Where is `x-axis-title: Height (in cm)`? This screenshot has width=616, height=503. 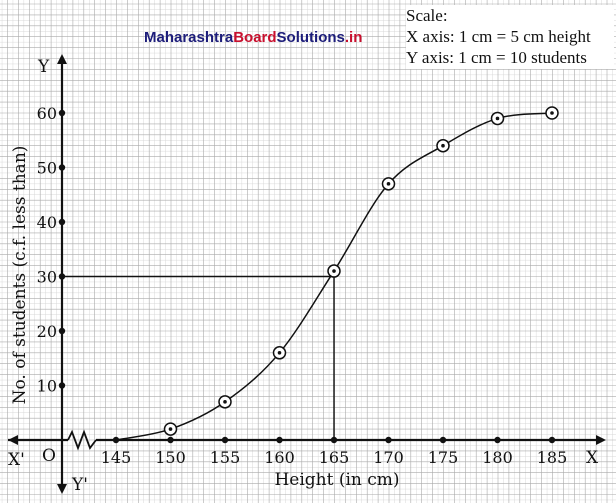
x-axis-title: Height (in cm) is located at coordinates (336, 480).